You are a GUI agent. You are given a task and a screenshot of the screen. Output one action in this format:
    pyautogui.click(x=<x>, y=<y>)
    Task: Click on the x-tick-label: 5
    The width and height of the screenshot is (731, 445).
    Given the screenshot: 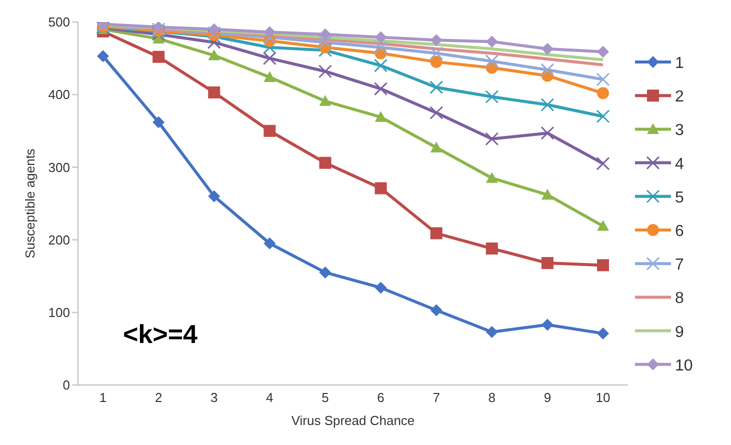 What is the action you would take?
    pyautogui.click(x=325, y=398)
    